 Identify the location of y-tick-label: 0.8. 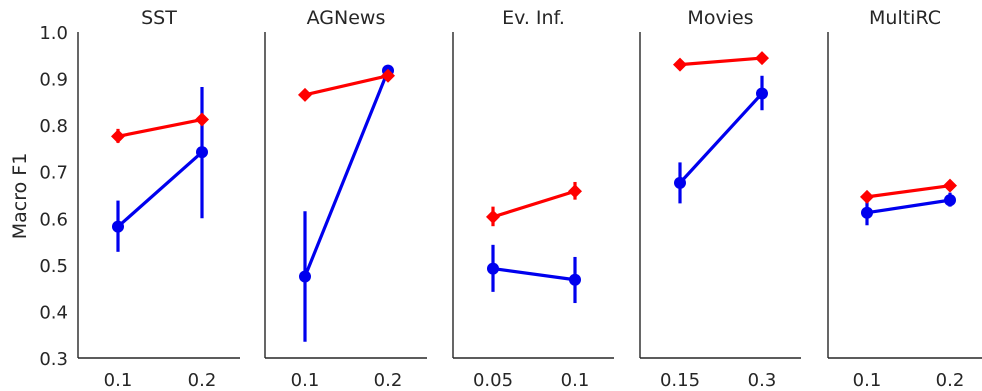
(53, 126).